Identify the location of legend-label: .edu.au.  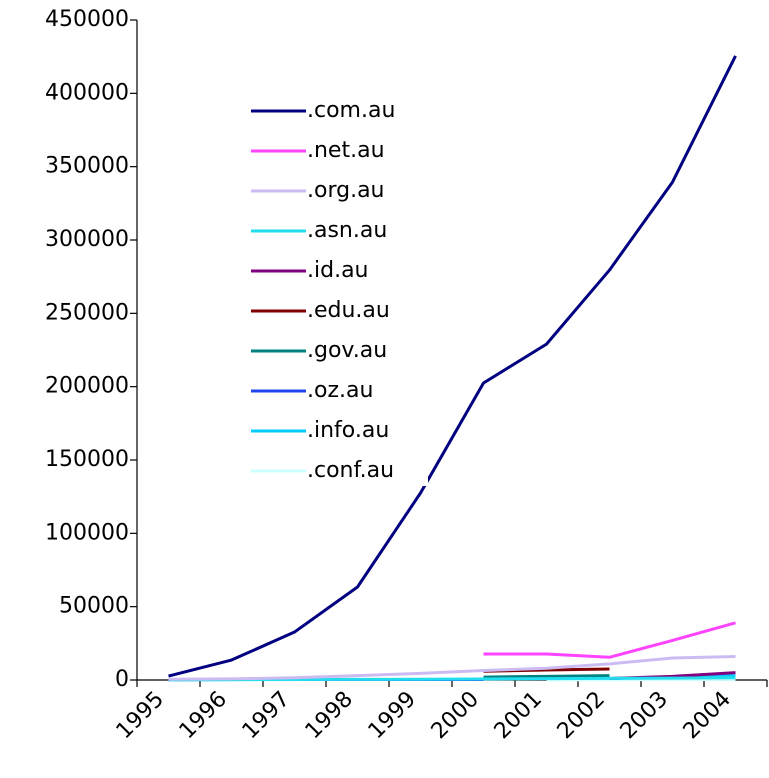
(348, 310).